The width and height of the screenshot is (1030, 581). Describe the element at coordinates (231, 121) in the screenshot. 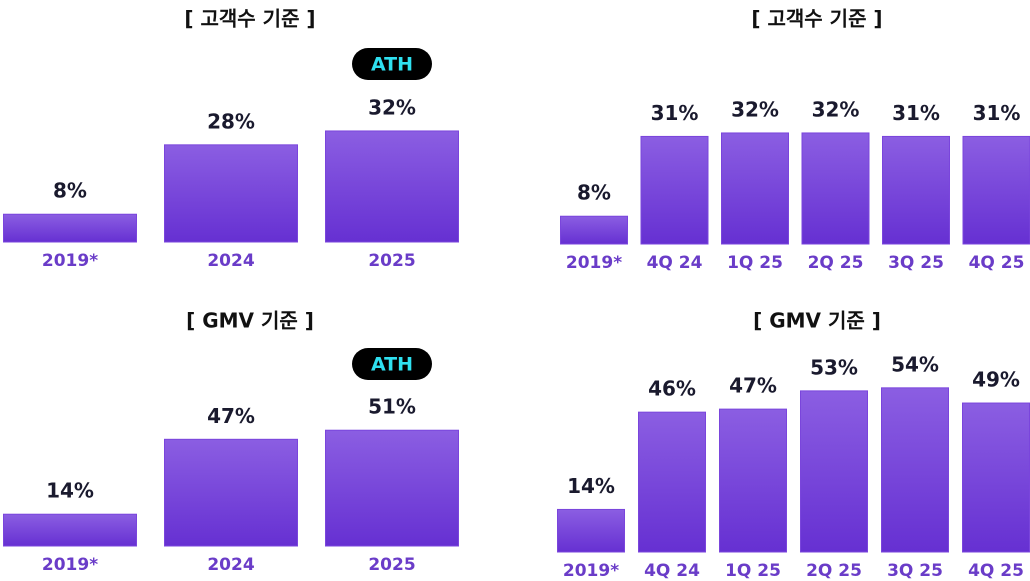

I see `value-label: 28%` at that location.